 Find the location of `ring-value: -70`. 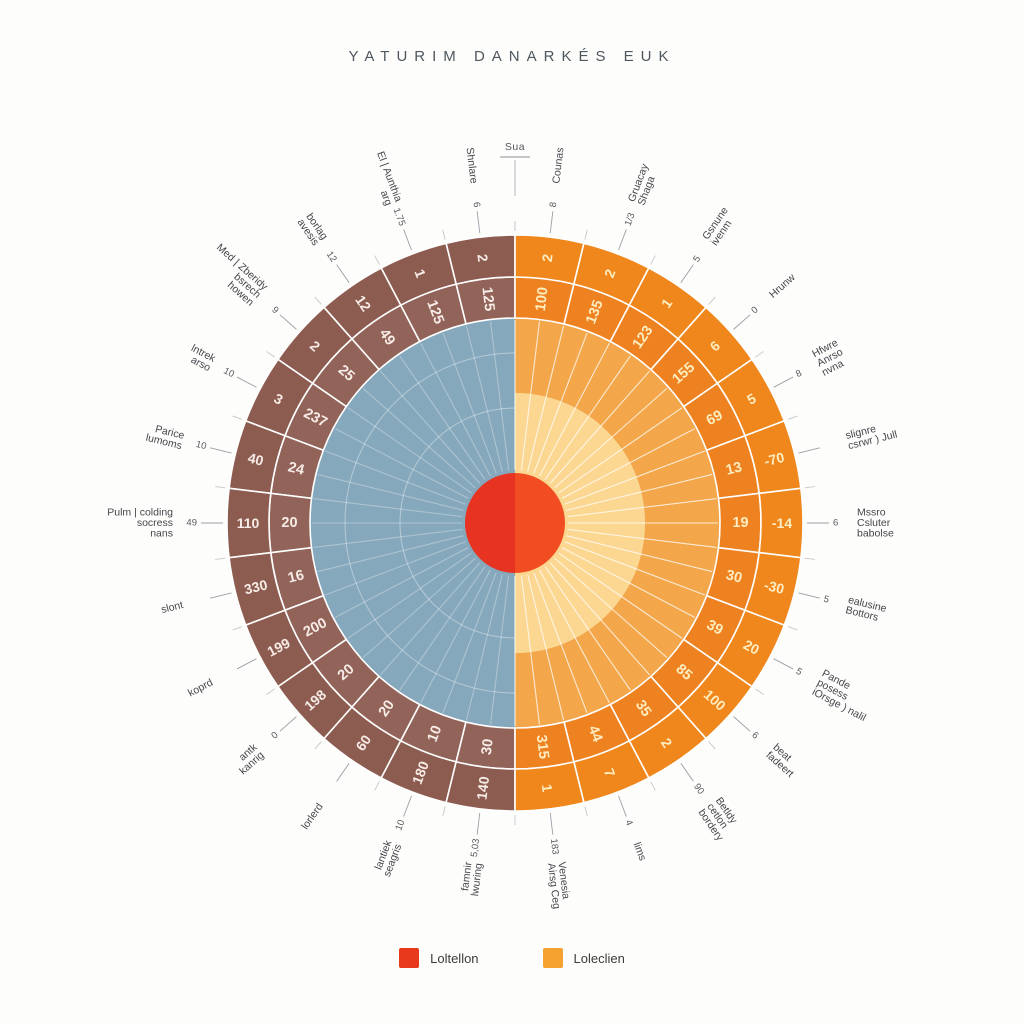

ring-value: -70 is located at coordinates (775, 459).